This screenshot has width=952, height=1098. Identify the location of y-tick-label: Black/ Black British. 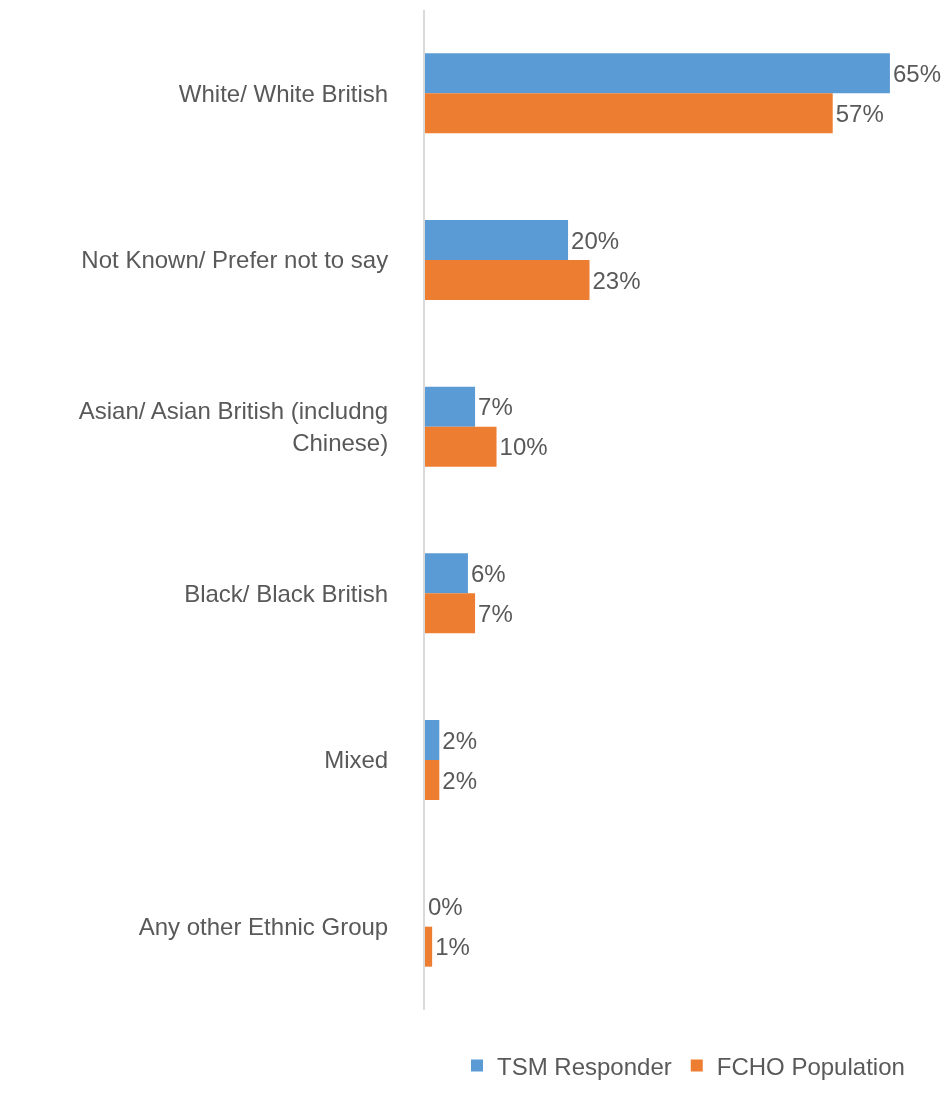
(286, 593).